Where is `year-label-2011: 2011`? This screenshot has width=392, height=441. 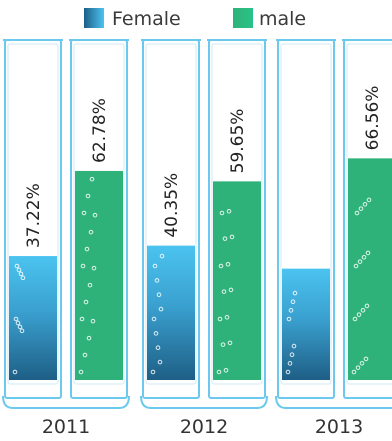
year-label-2011: 2011 is located at coordinates (66, 427).